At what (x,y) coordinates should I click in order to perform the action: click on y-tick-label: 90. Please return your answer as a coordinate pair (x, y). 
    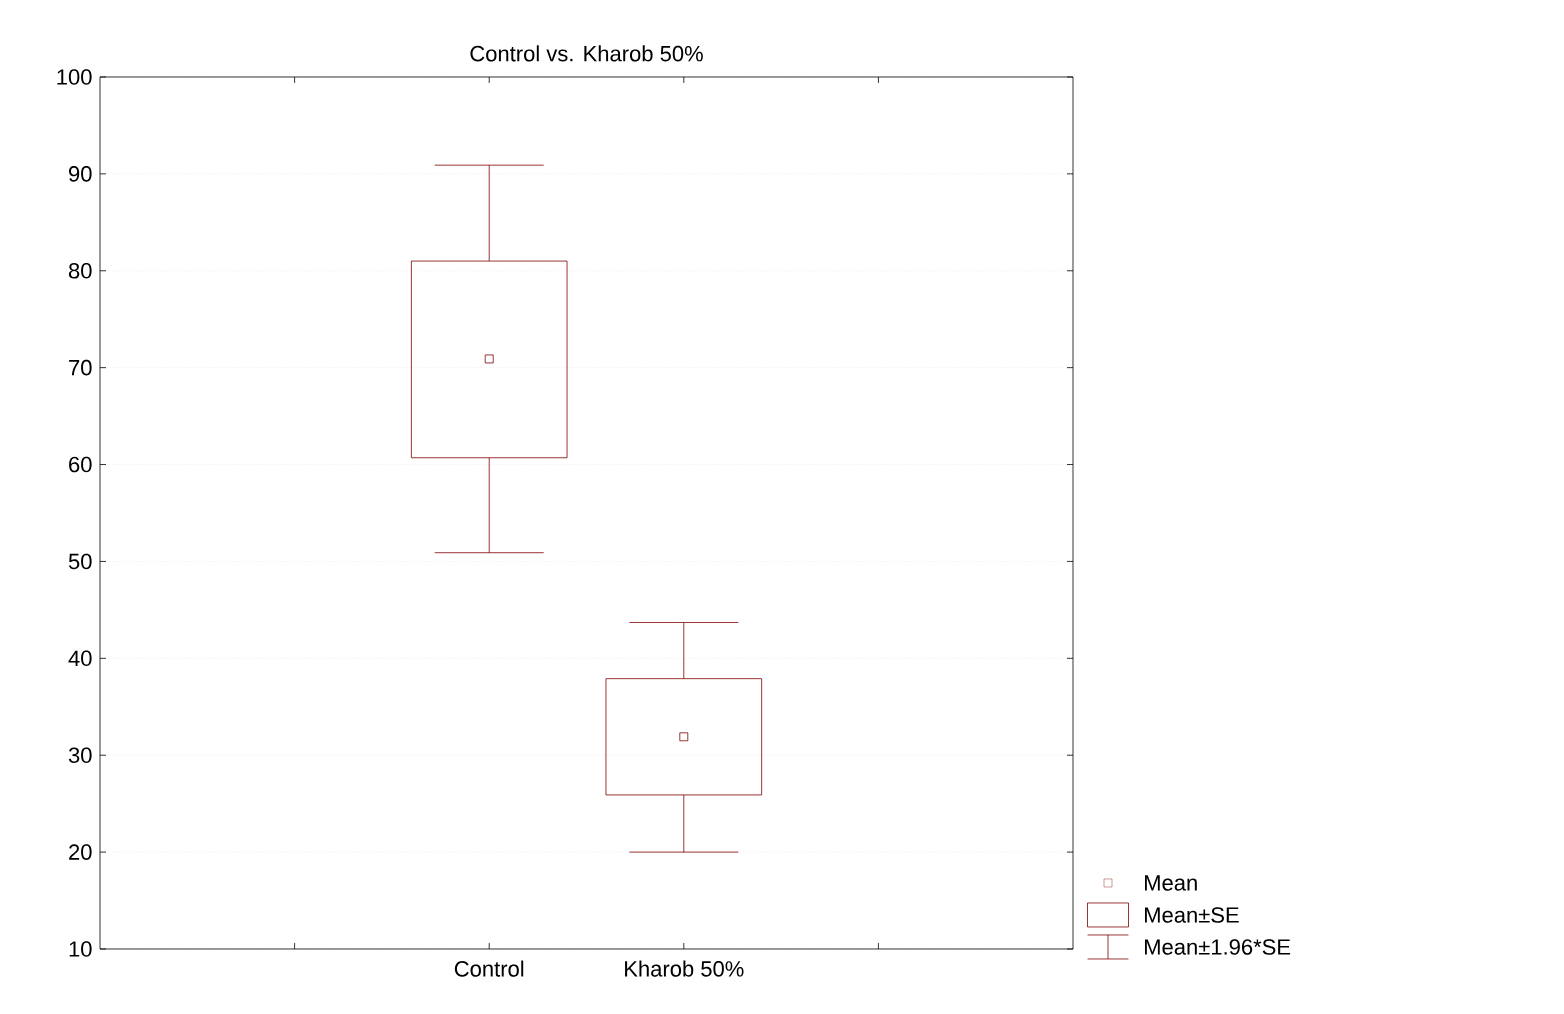
    Looking at the image, I should click on (80, 174).